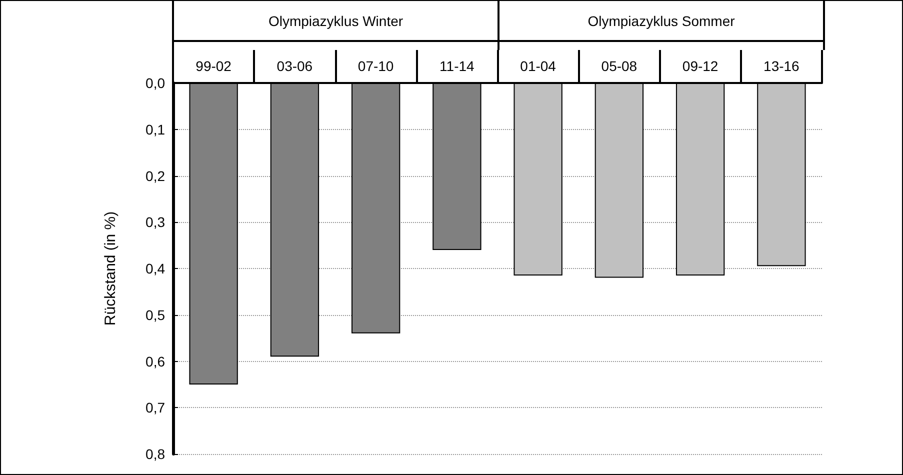  What do you see at coordinates (700, 66) in the screenshot?
I see `x-tick-label: 09-12` at bounding box center [700, 66].